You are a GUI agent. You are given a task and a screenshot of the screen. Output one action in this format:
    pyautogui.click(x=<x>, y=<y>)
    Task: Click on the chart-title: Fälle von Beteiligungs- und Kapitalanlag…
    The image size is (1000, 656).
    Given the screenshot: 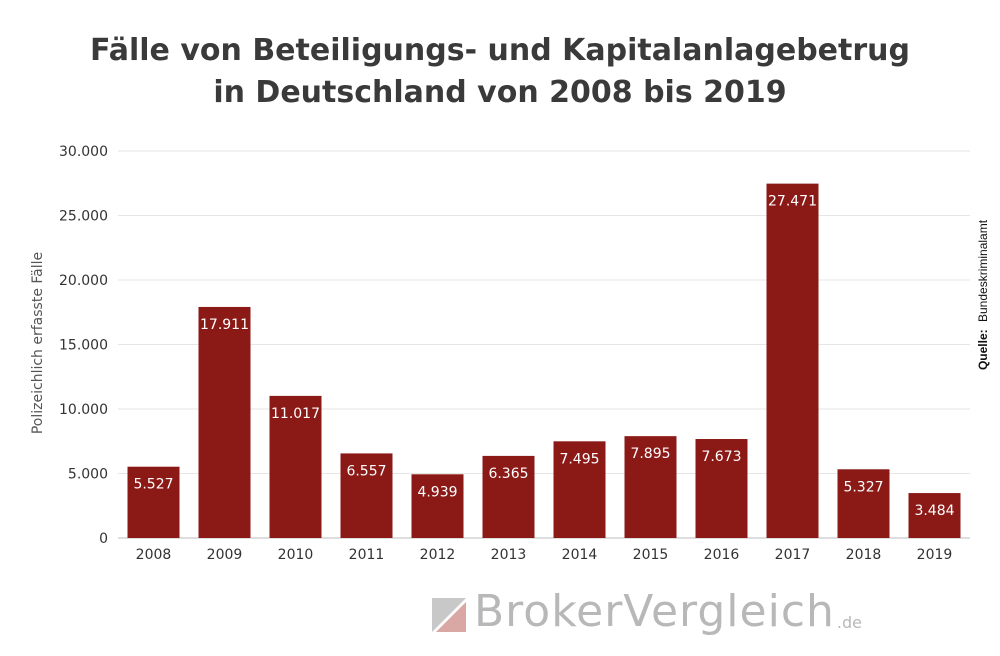 What is the action you would take?
    pyautogui.click(x=500, y=72)
    